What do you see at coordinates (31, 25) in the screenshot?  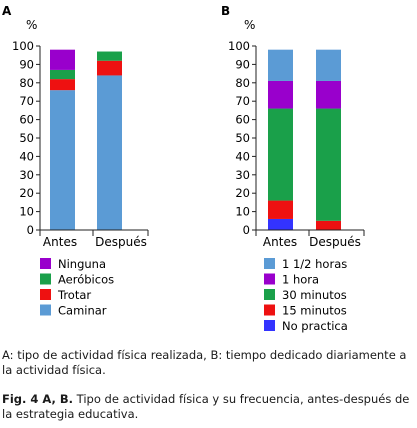 I see `panel-a-y-axis-unit: %` at bounding box center [31, 25].